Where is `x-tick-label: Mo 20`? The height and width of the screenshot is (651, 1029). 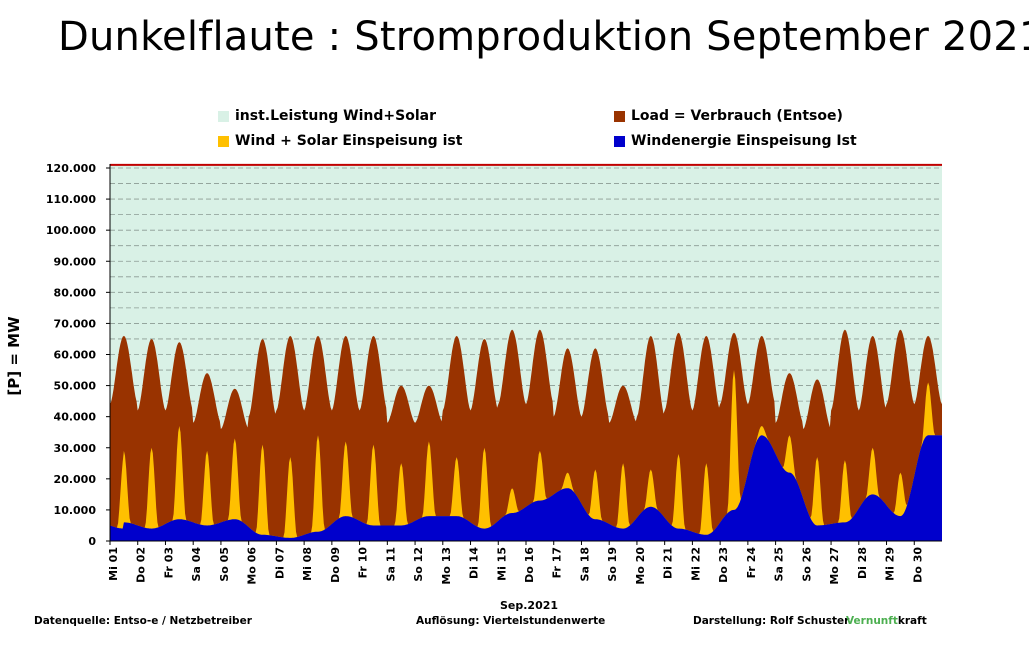 x-tick-label: Mo 20 is located at coordinates (640, 566).